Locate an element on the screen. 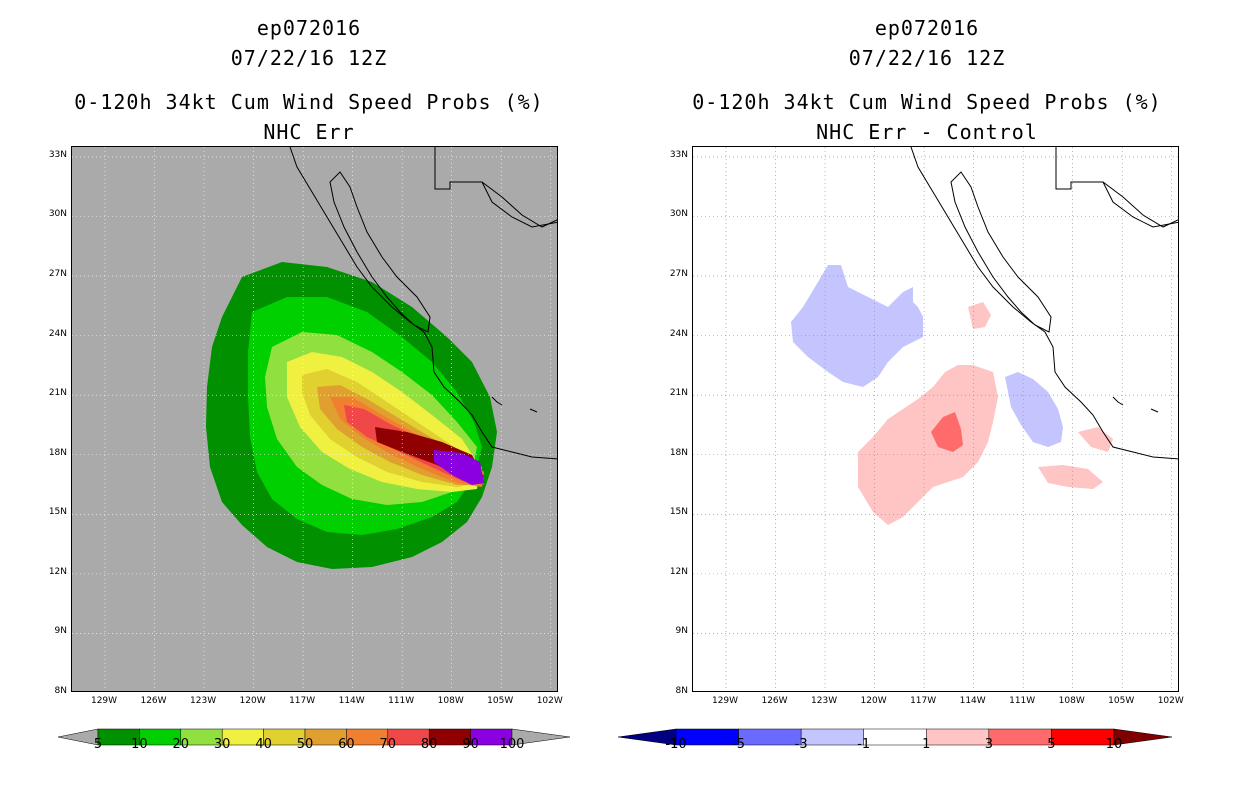 The width and height of the screenshot is (1236, 800). colorbar-tick-label: 1 is located at coordinates (926, 744).